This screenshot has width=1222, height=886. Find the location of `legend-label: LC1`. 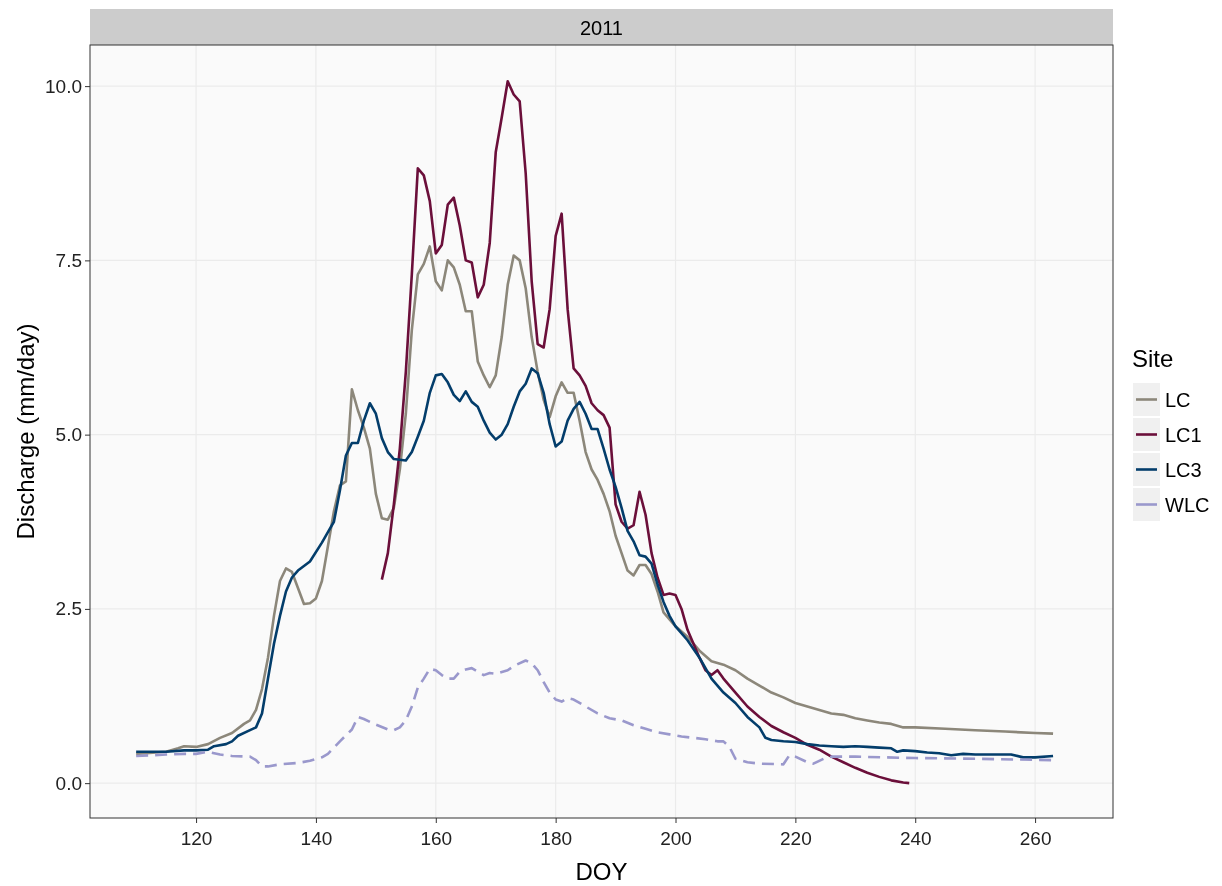

legend-label: LC1 is located at coordinates (1183, 435).